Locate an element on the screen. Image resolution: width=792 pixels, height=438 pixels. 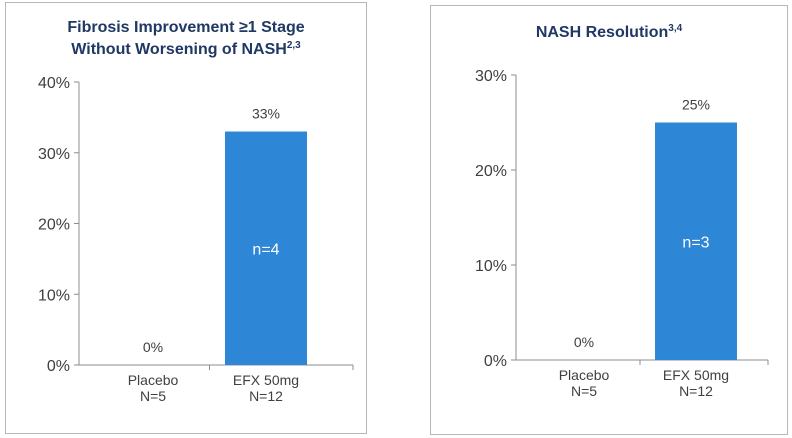
chart-title-line2: Without Worsening of NASH is located at coordinates (179, 49).